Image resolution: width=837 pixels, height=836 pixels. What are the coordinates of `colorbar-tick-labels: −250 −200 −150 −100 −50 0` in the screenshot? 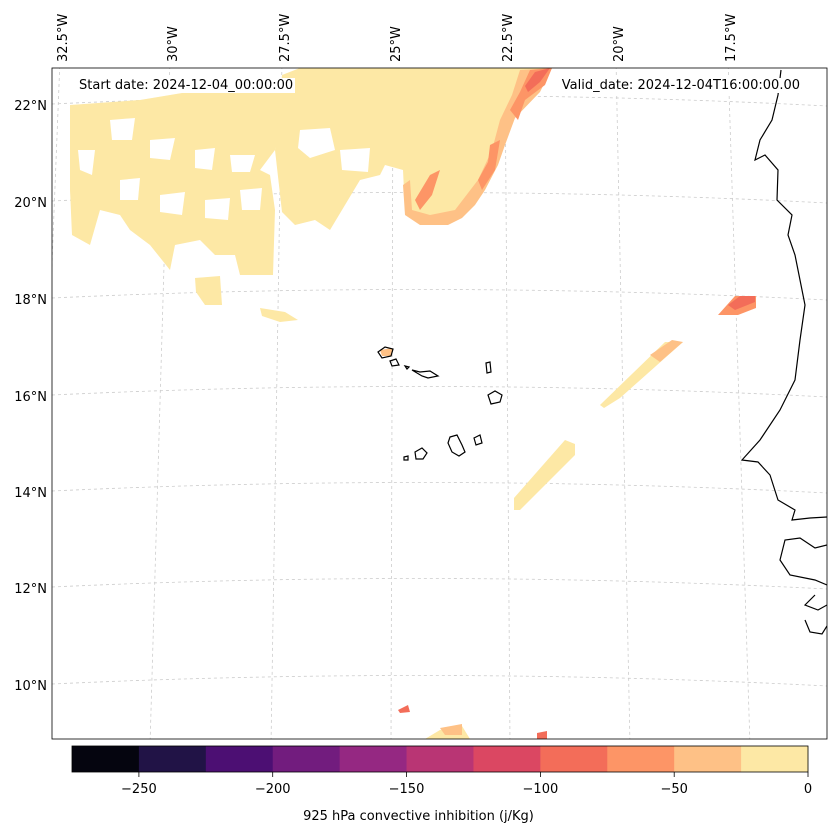 It's located at (466, 789).